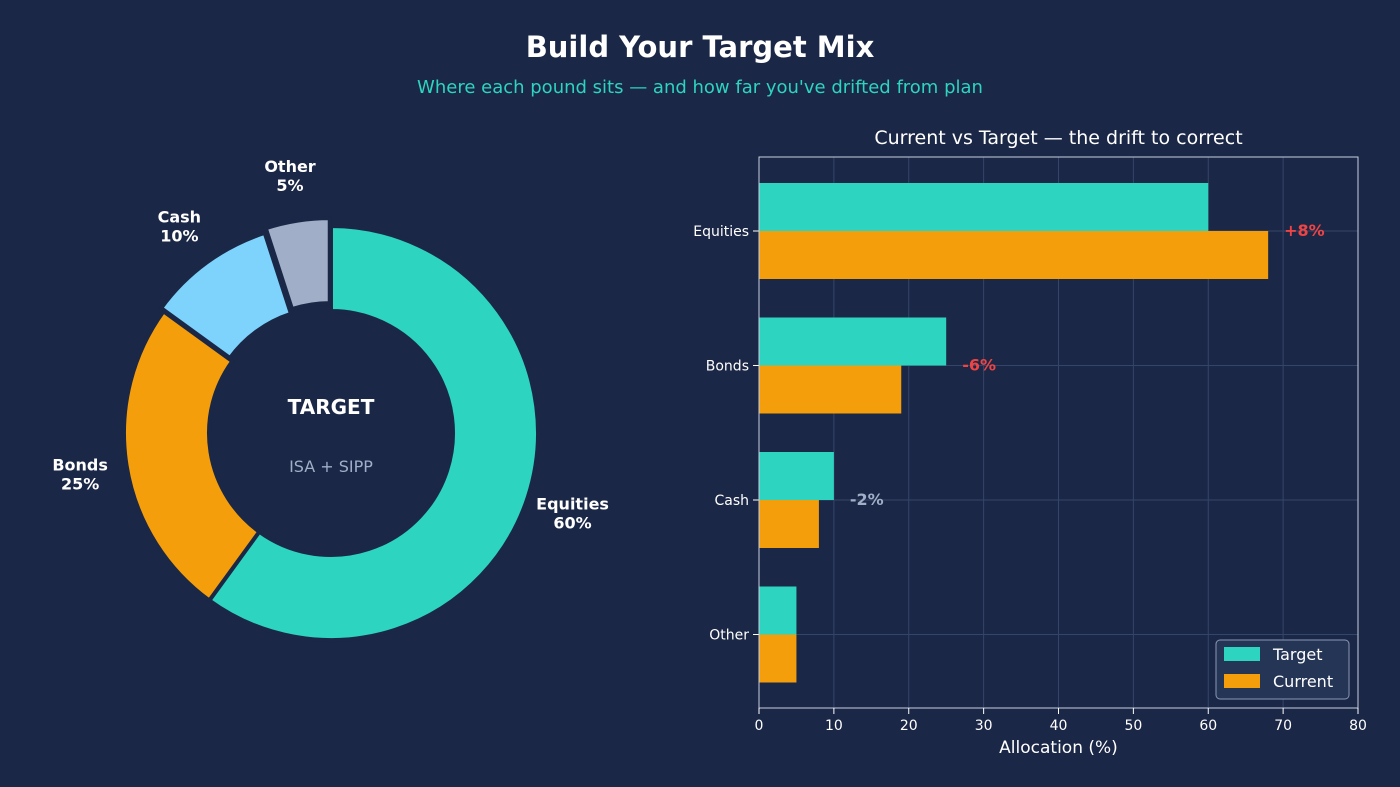 The image size is (1400, 787). What do you see at coordinates (331, 407) in the screenshot?
I see `donut-center-title: TARGET` at bounding box center [331, 407].